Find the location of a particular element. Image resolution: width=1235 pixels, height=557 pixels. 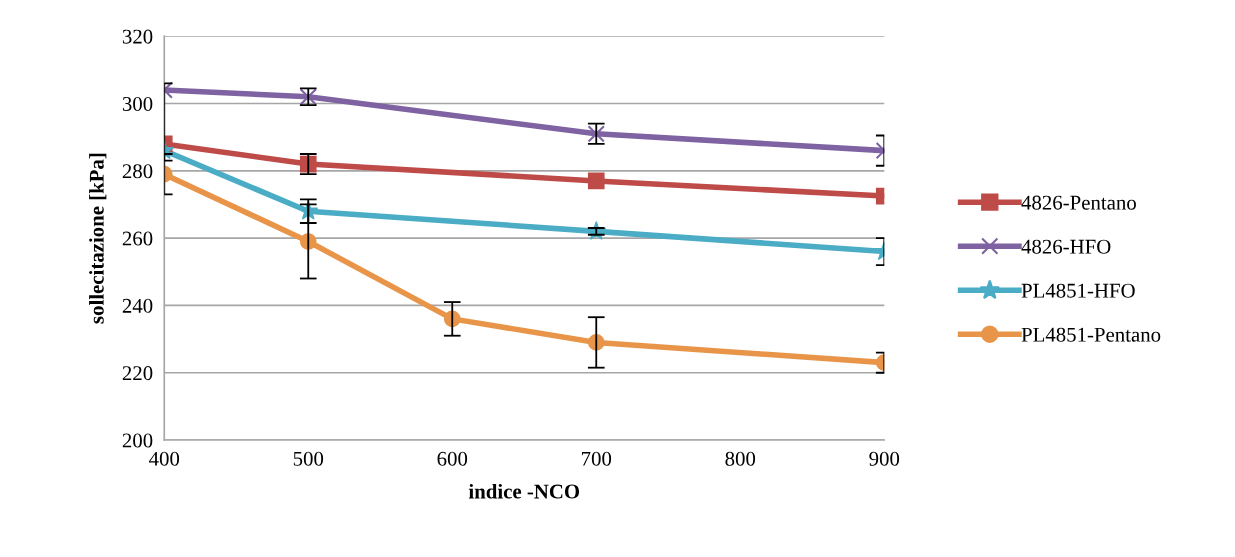

y-tick-label: 200 is located at coordinates (137, 440).